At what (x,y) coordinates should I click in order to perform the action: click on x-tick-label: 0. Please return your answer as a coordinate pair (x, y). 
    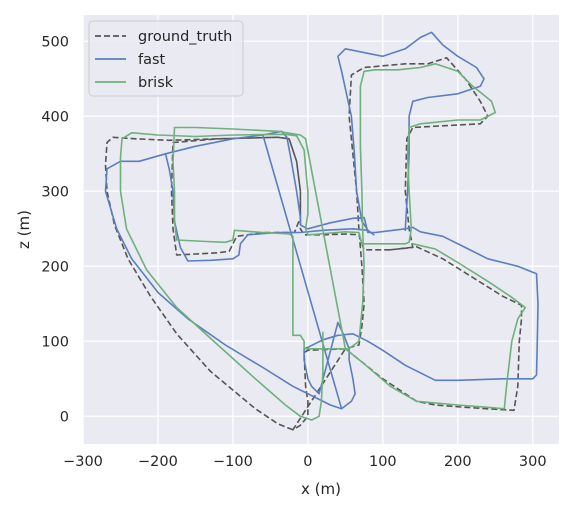
    Looking at the image, I should click on (307, 462).